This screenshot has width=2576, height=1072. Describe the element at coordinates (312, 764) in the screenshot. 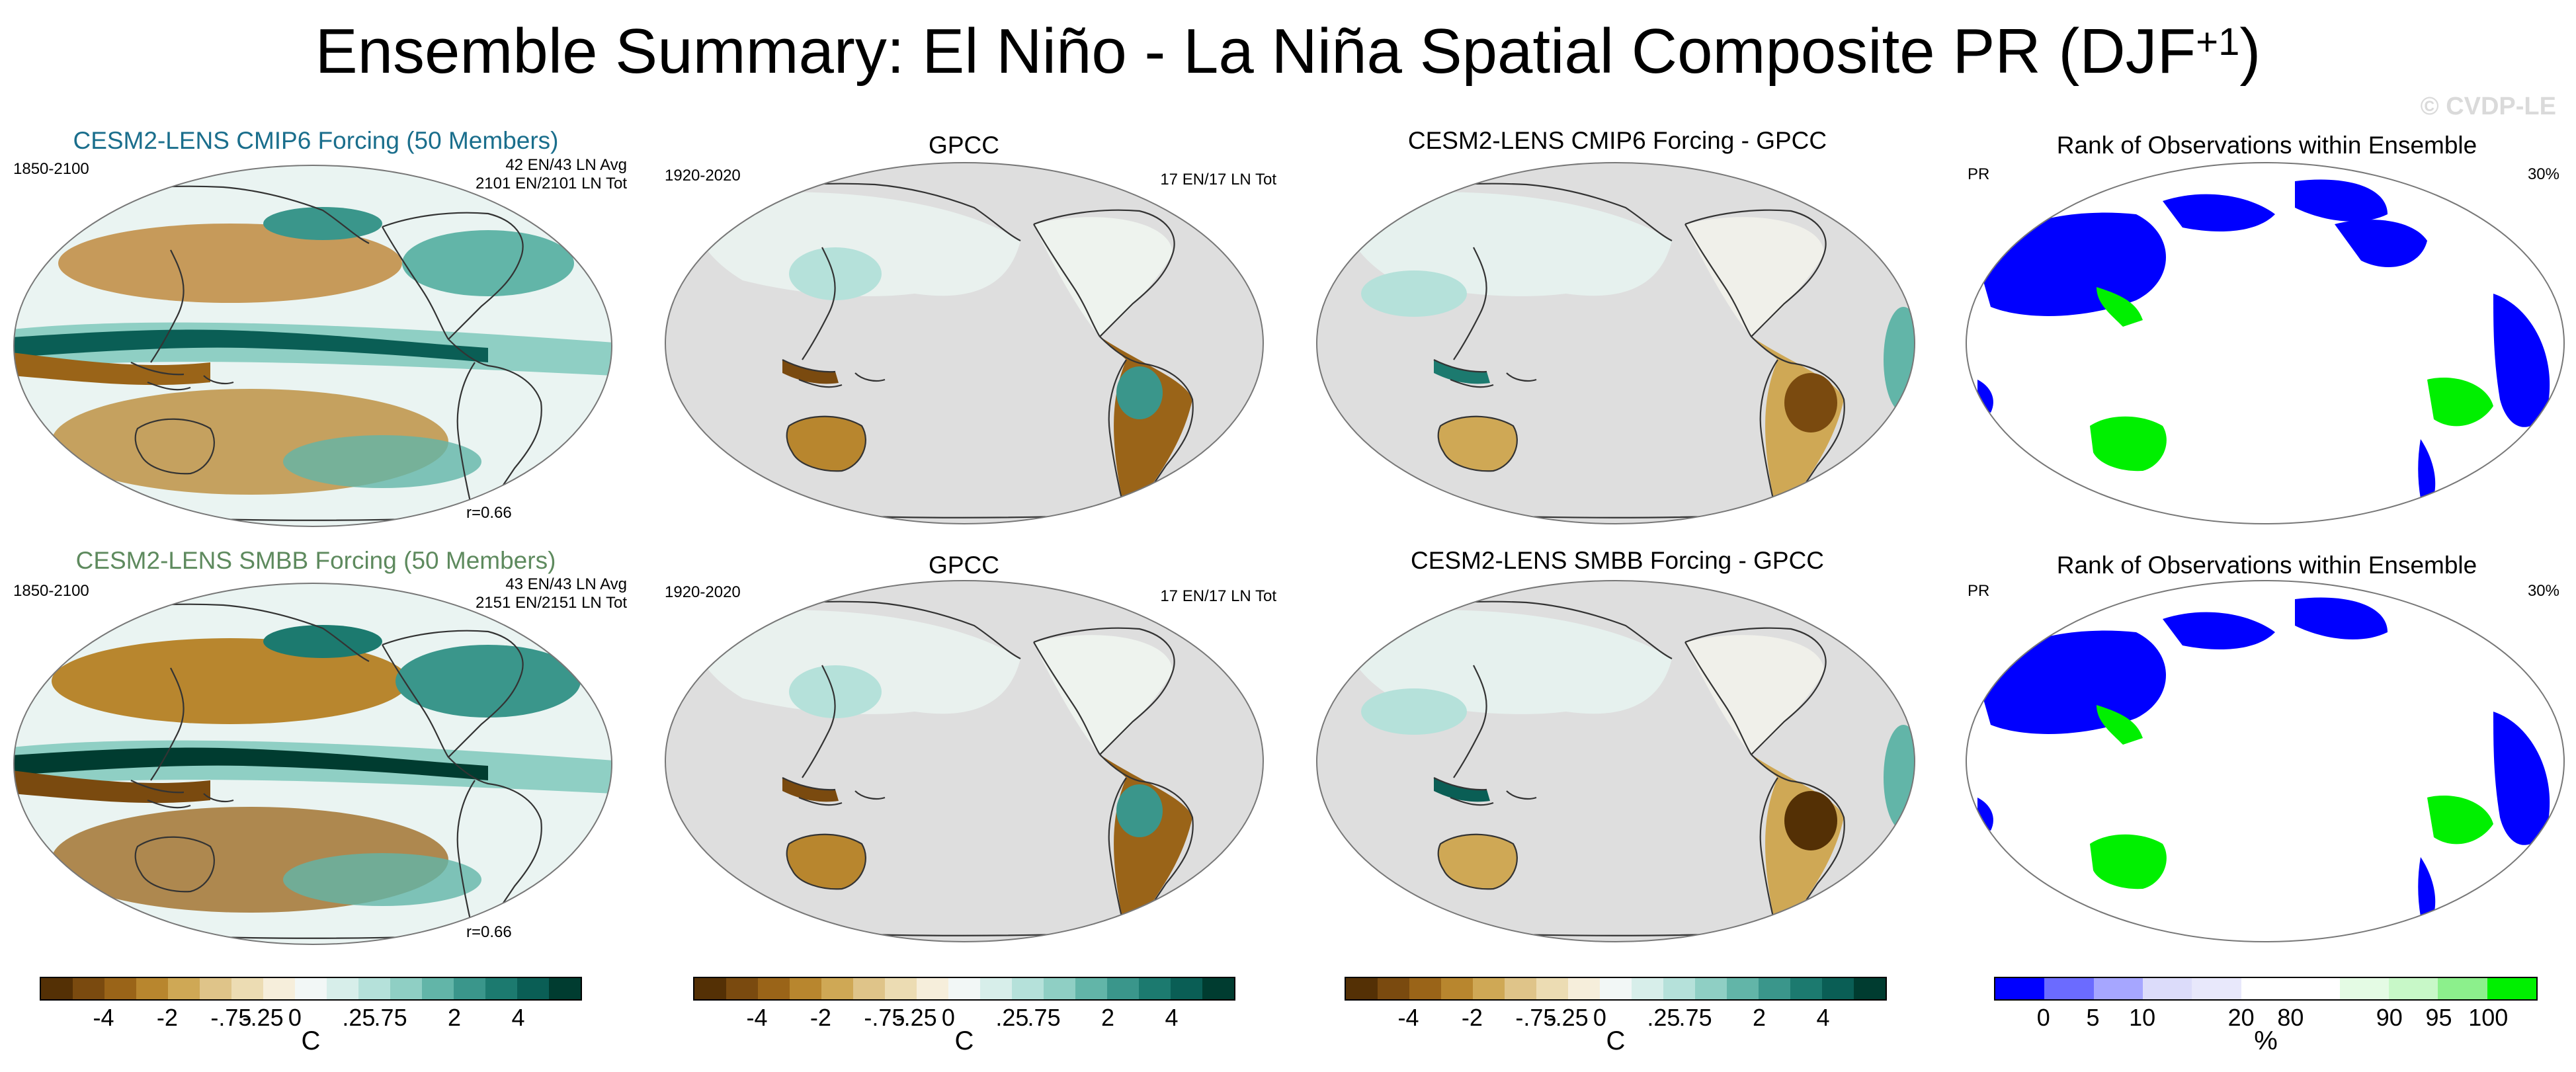

I see `map-model-smbb` at that location.